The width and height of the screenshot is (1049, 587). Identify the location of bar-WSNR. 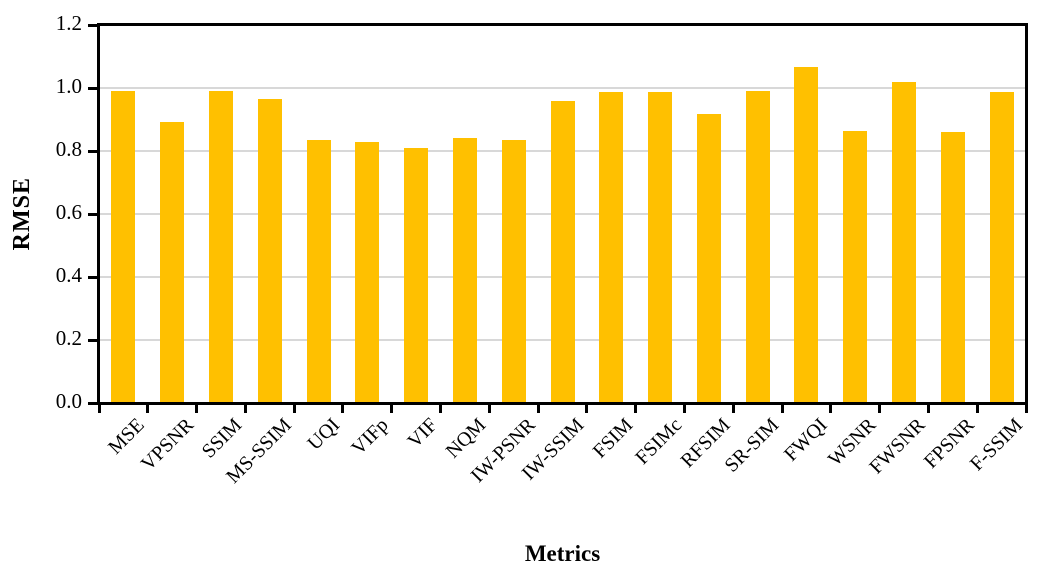
(855, 266).